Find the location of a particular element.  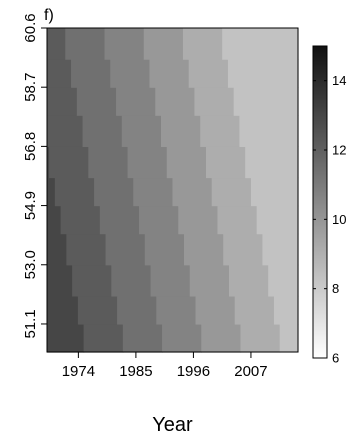

panel-label: f) is located at coordinates (49, 15).